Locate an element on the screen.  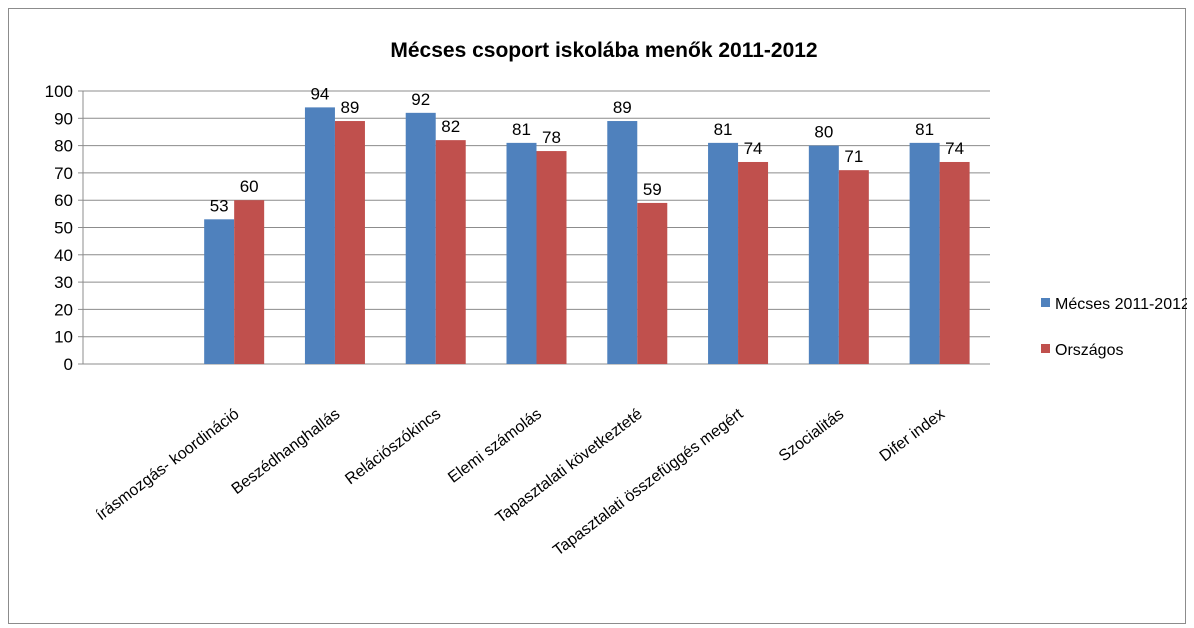
data-label: 53 is located at coordinates (219, 205).